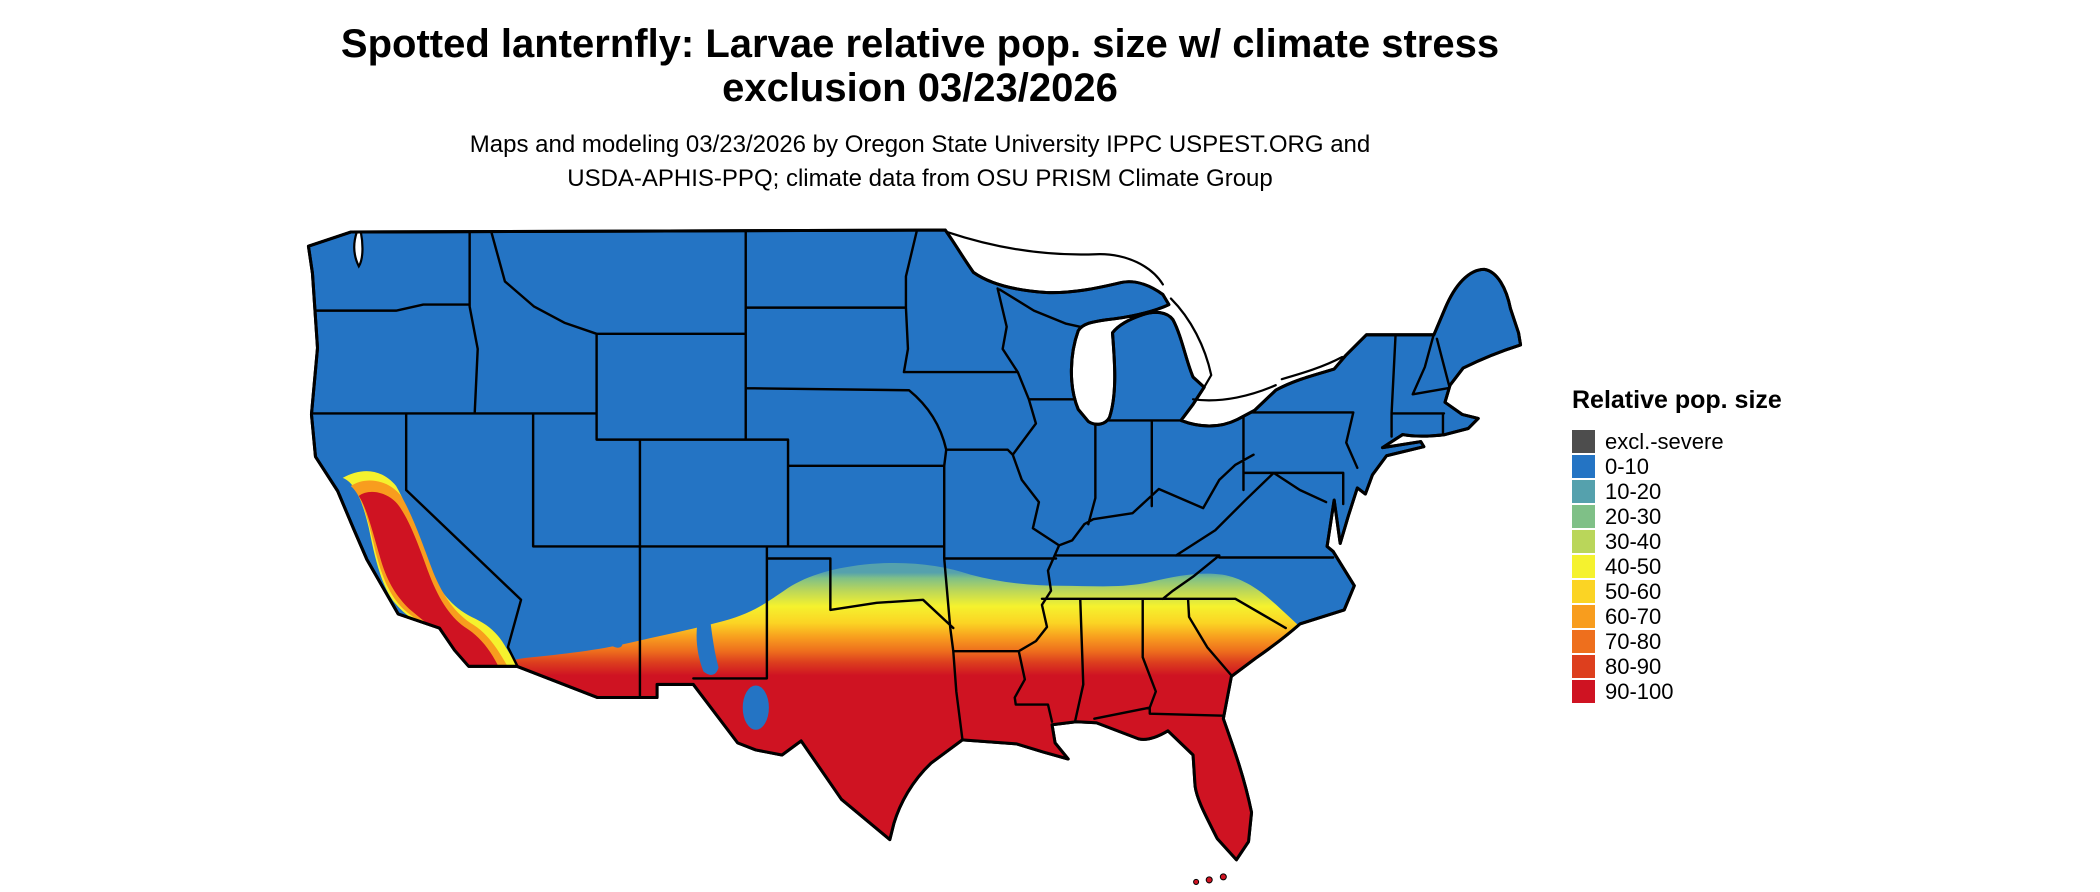  I want to click on legend-item: 70-80, so click(1722, 641).